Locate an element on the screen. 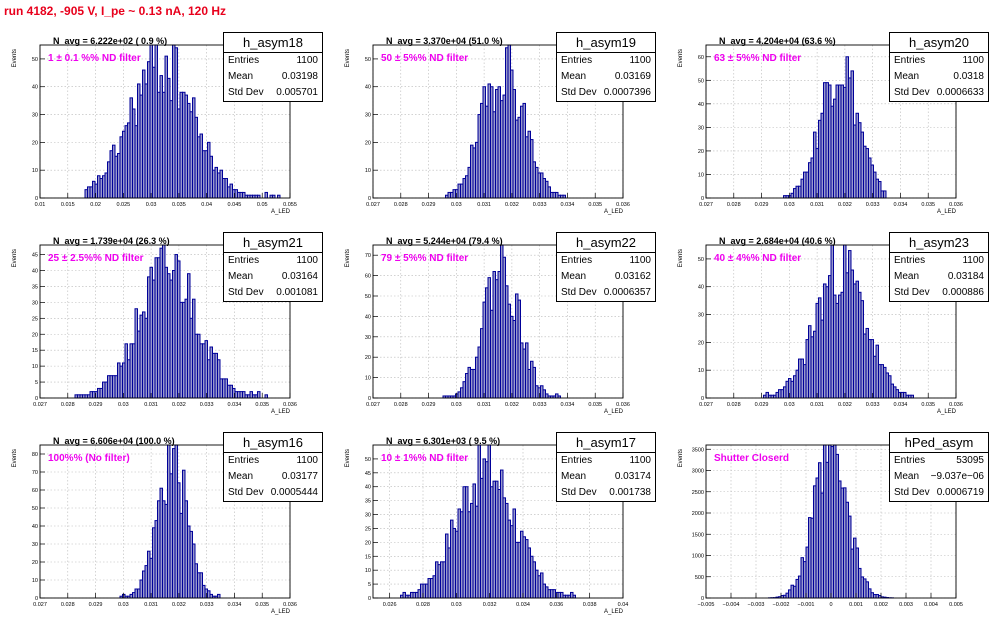 This screenshot has height=625, width=998. filter-label: 1 ± 0.1 %% ND filter is located at coordinates (94, 58).